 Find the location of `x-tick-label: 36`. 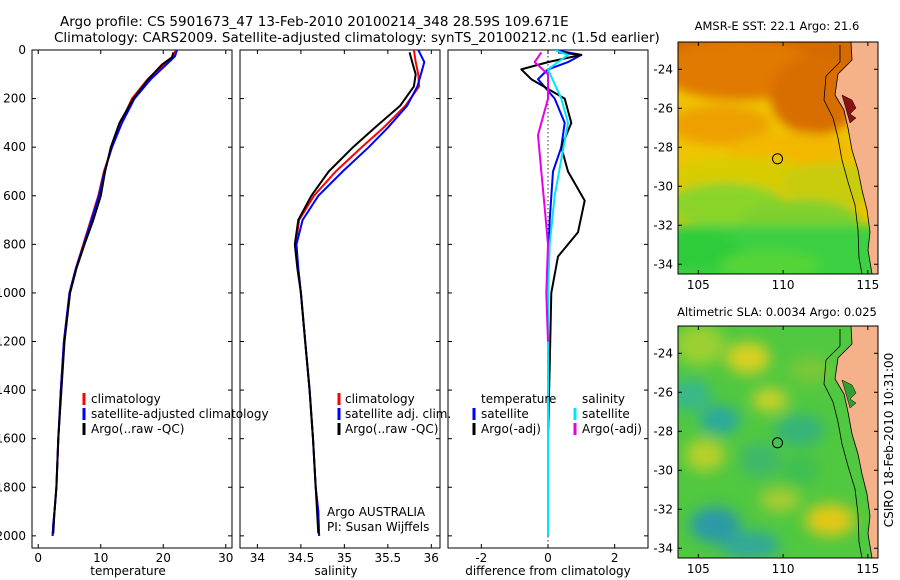

x-tick-label: 36 is located at coordinates (431, 558).